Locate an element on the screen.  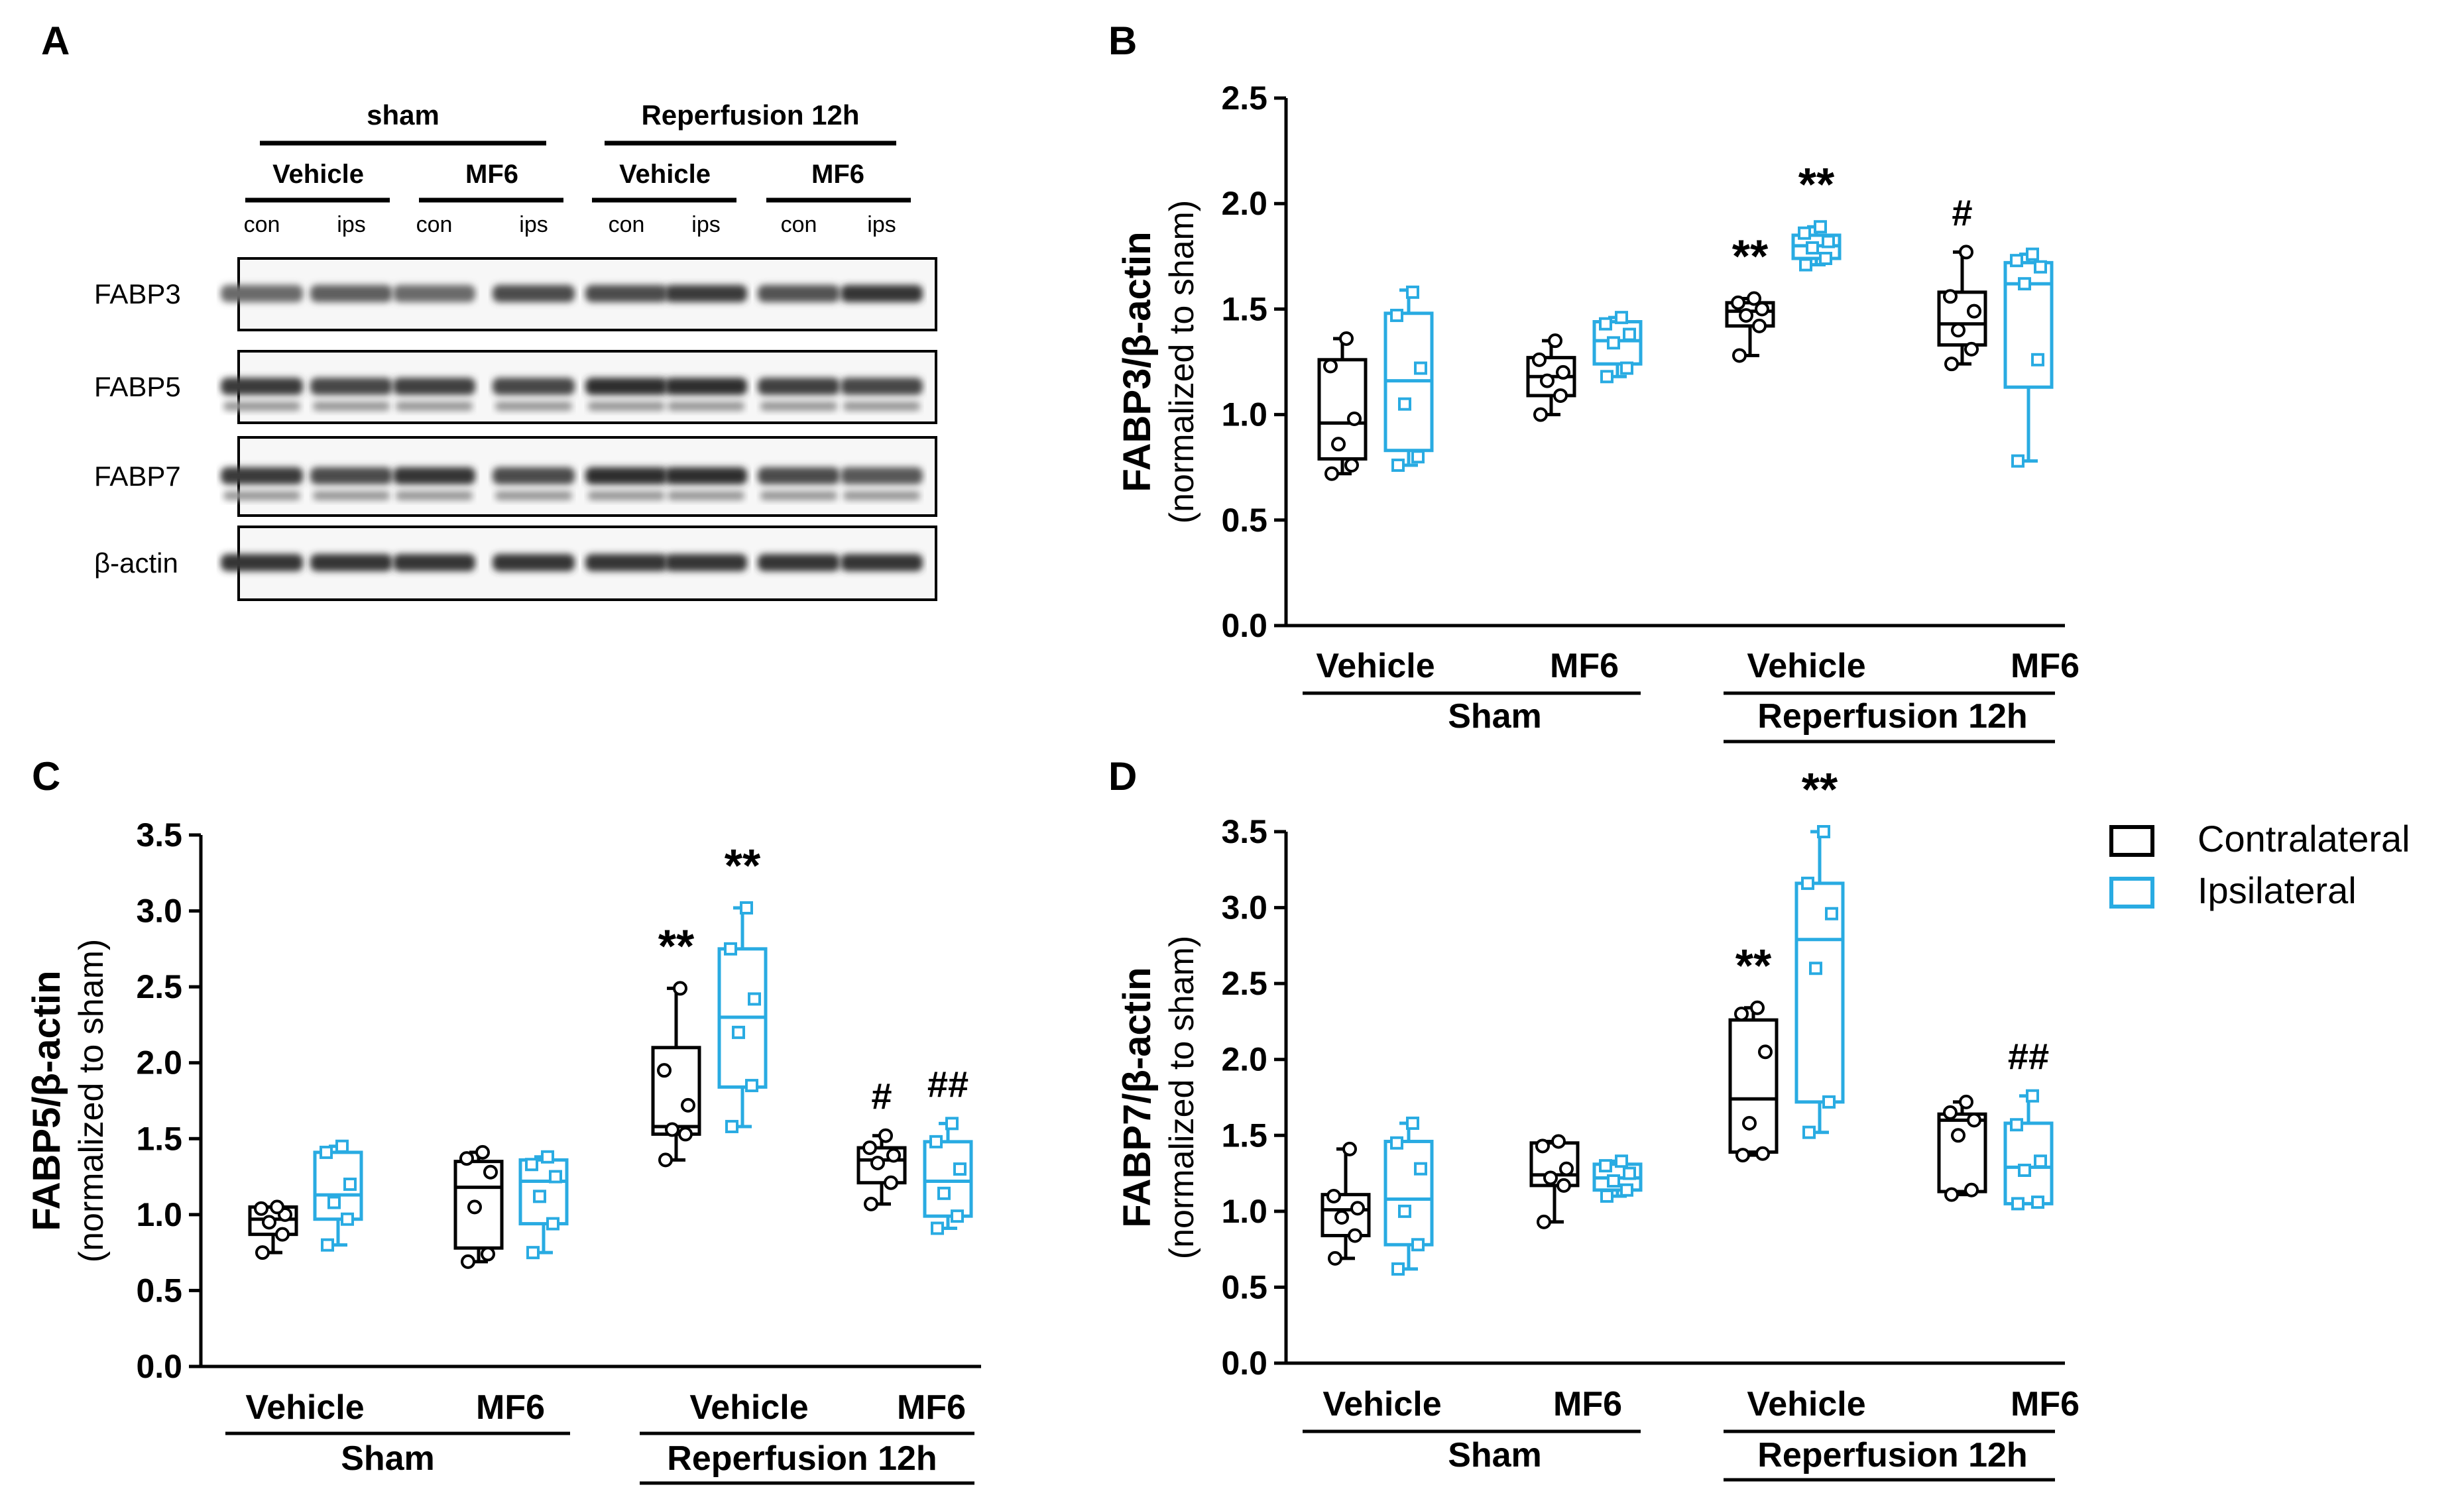
legend: Contralateral Ipsilateral is located at coordinates (2260, 864).